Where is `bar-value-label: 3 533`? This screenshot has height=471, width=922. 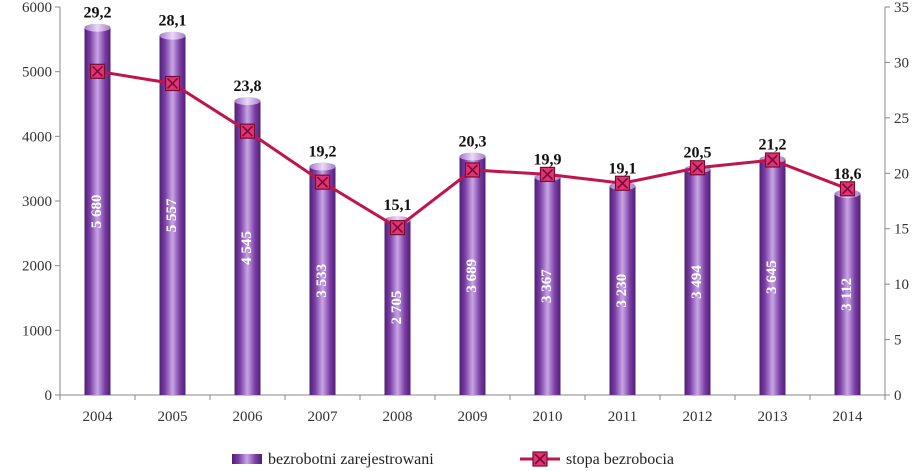 bar-value-label: 3 533 is located at coordinates (322, 281).